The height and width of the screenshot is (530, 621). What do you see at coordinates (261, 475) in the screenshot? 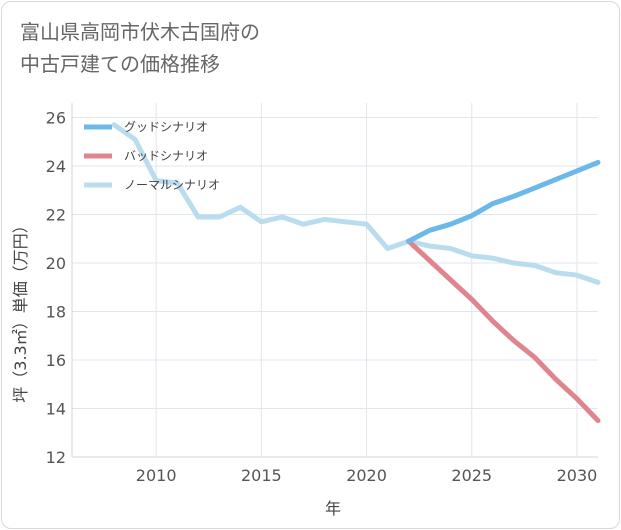
I see `x-tick-label: 2015` at bounding box center [261, 475].